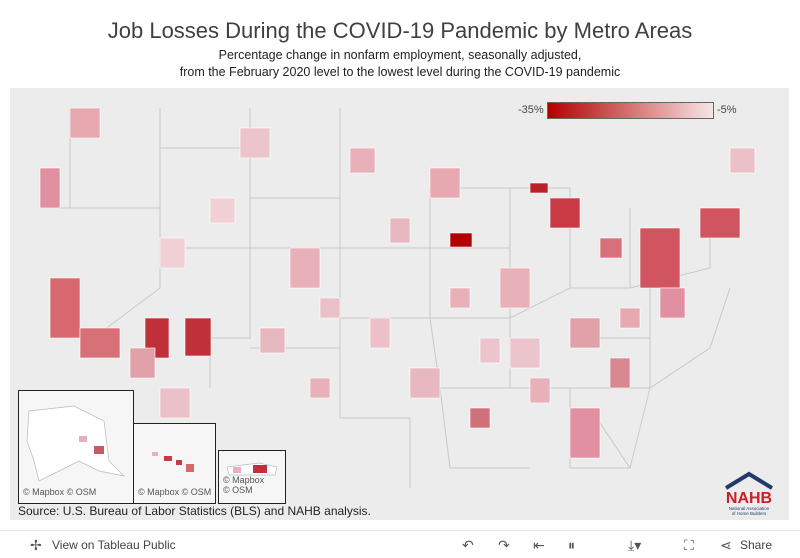  I want to click on legend-high-label: -5%, so click(727, 110).